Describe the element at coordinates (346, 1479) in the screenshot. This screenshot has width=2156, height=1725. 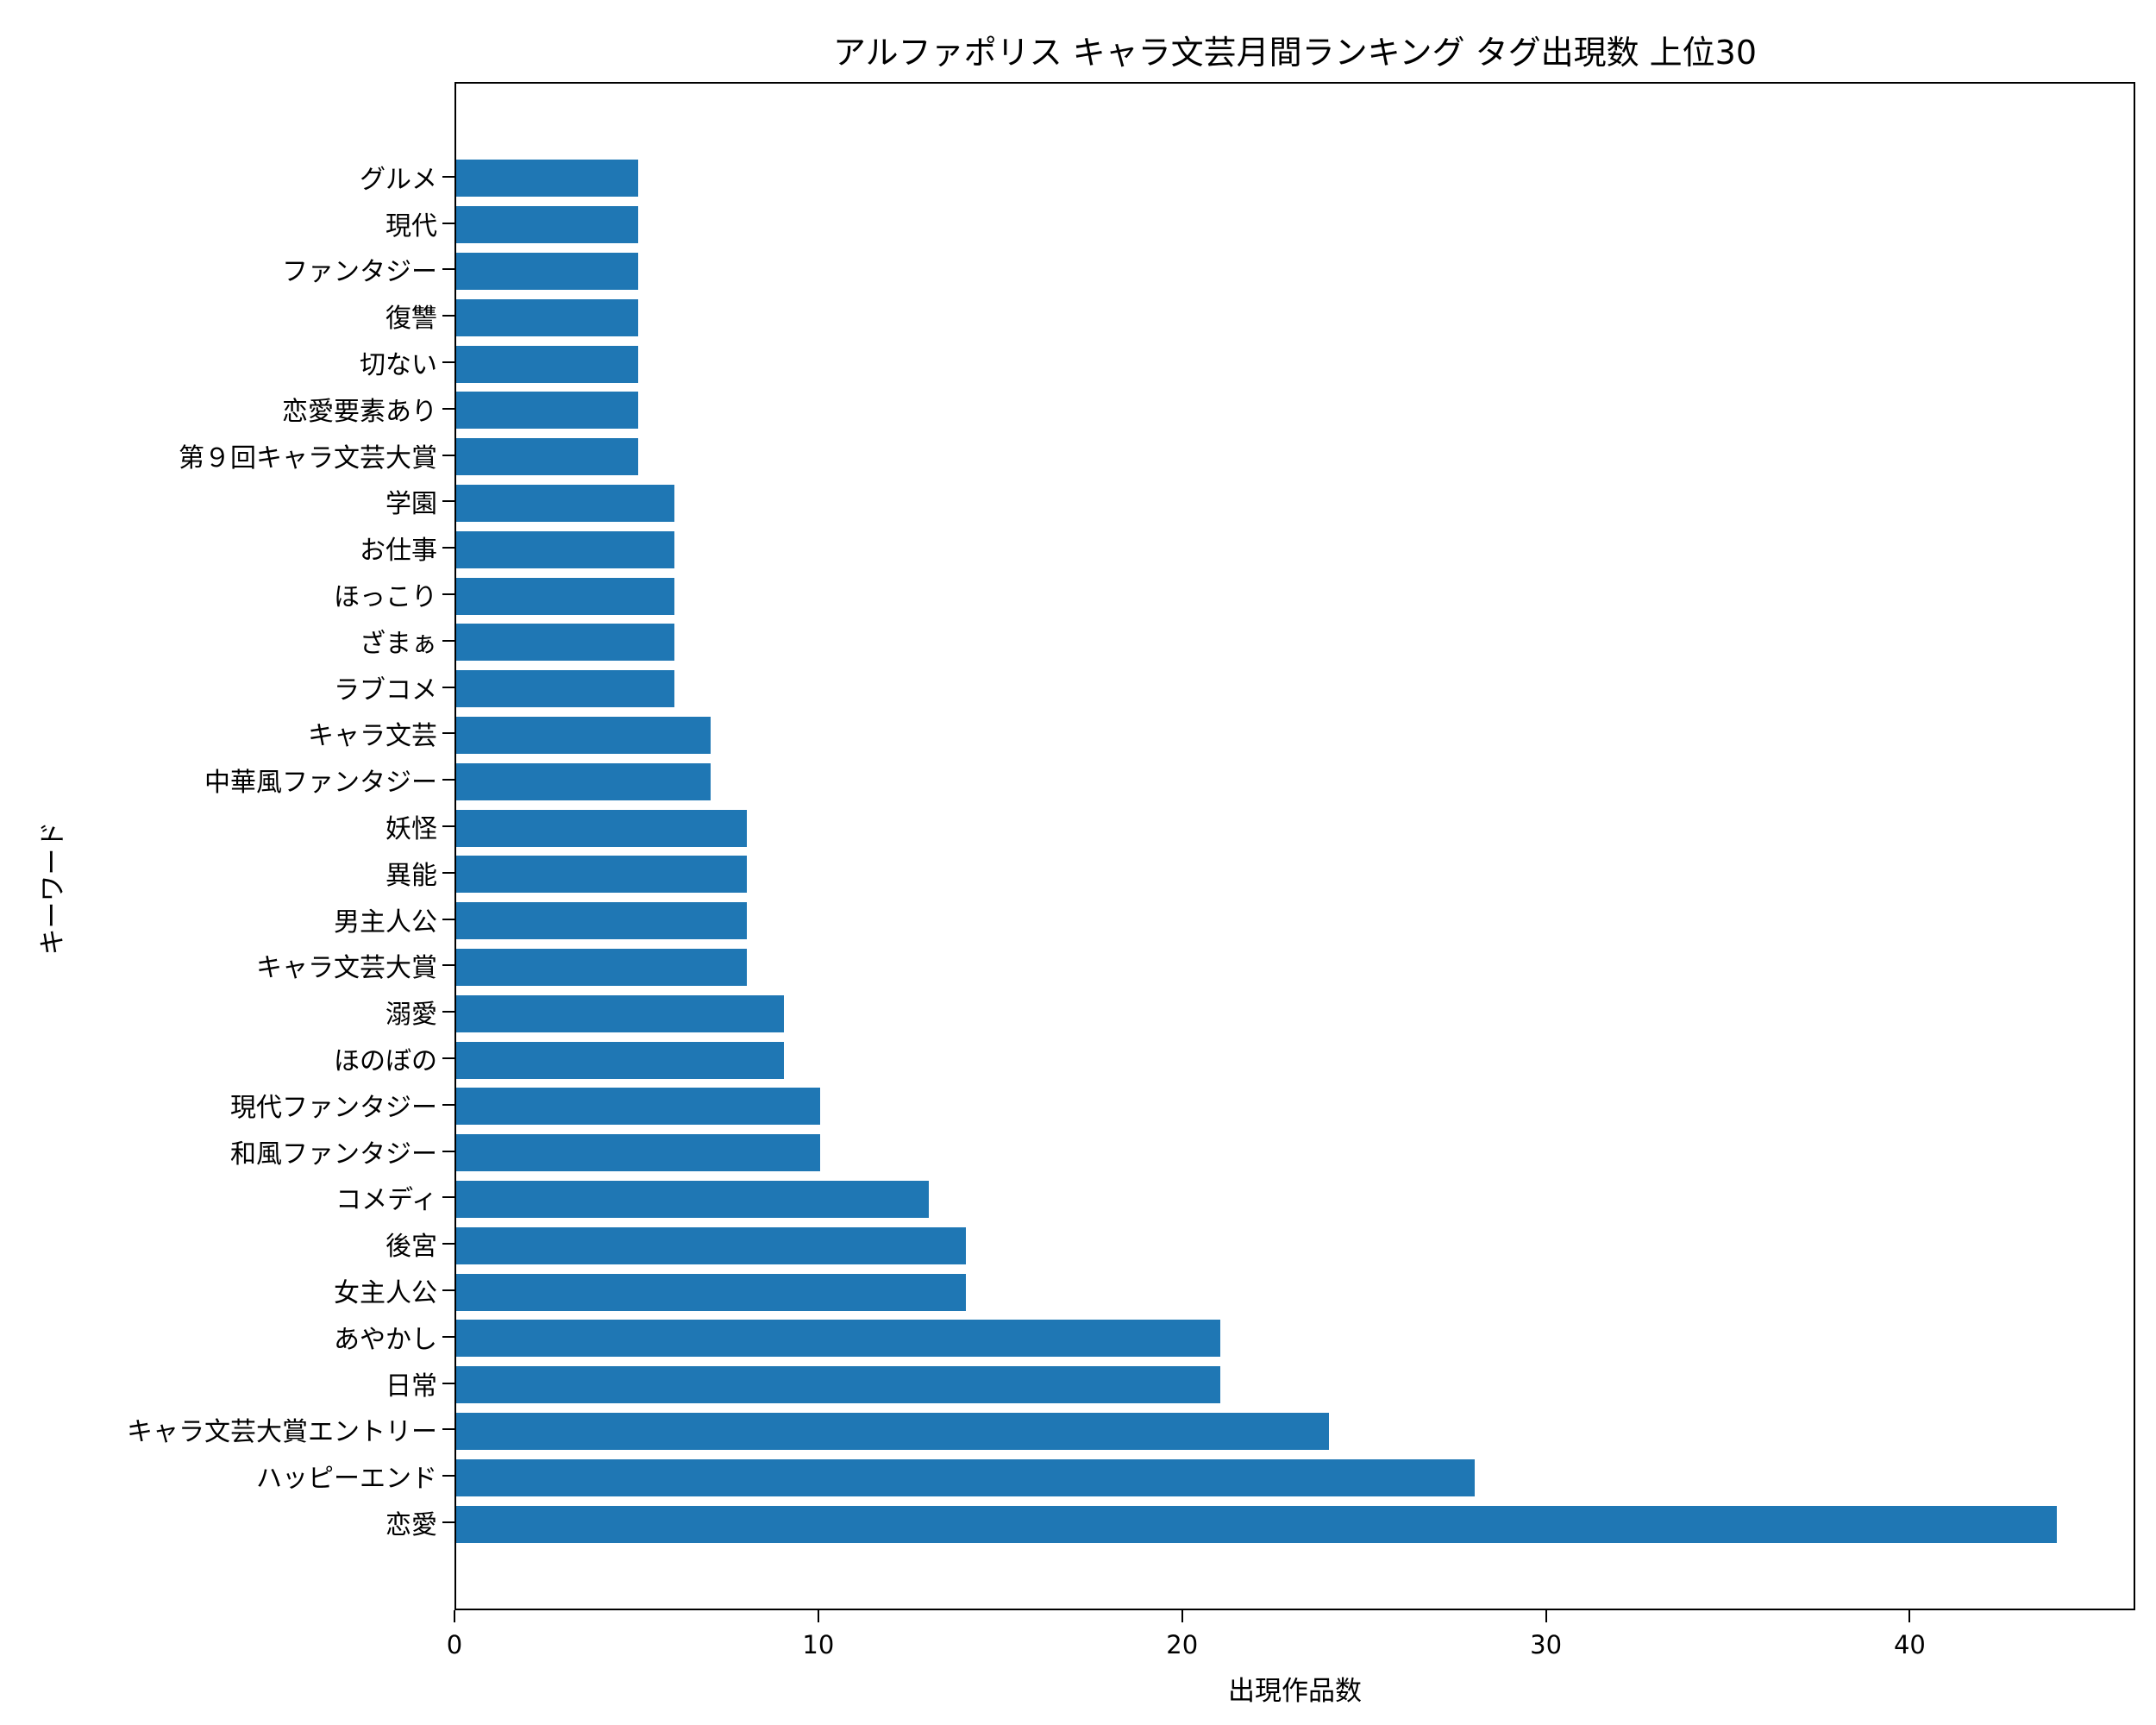
I see `y-tick-label: ハッピーエンド` at that location.